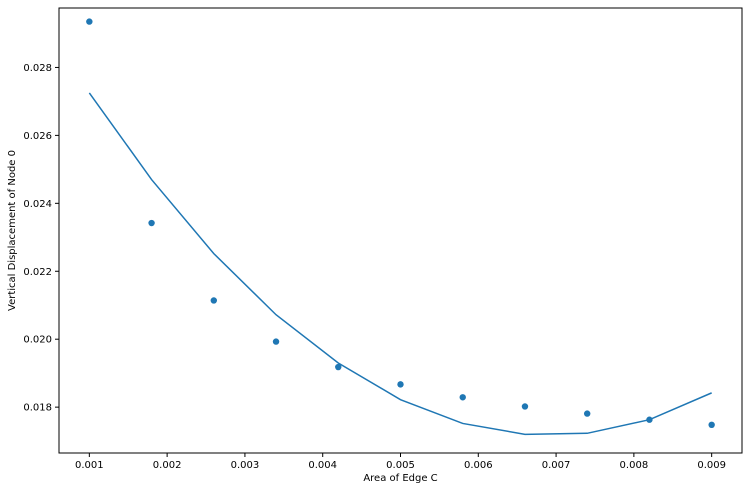  I want to click on y-tick-label: 0.026, so click(37, 136).